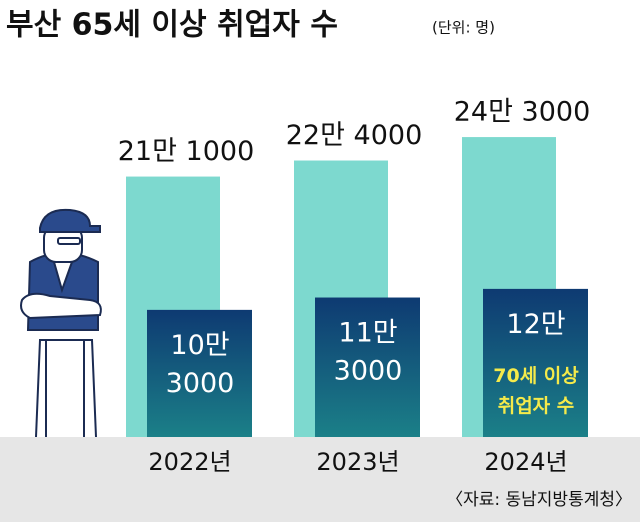 This screenshot has height=522, width=640. I want to click on value-label: 11만 3000, so click(368, 351).